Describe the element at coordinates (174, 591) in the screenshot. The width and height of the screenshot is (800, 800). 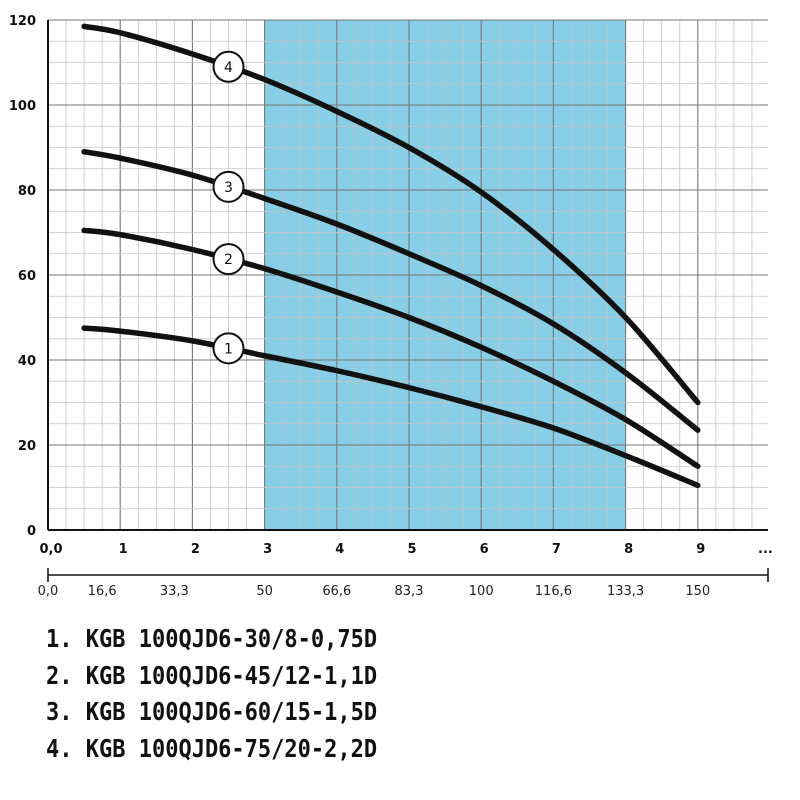
I see `secondary-tick-label: 33,3` at that location.